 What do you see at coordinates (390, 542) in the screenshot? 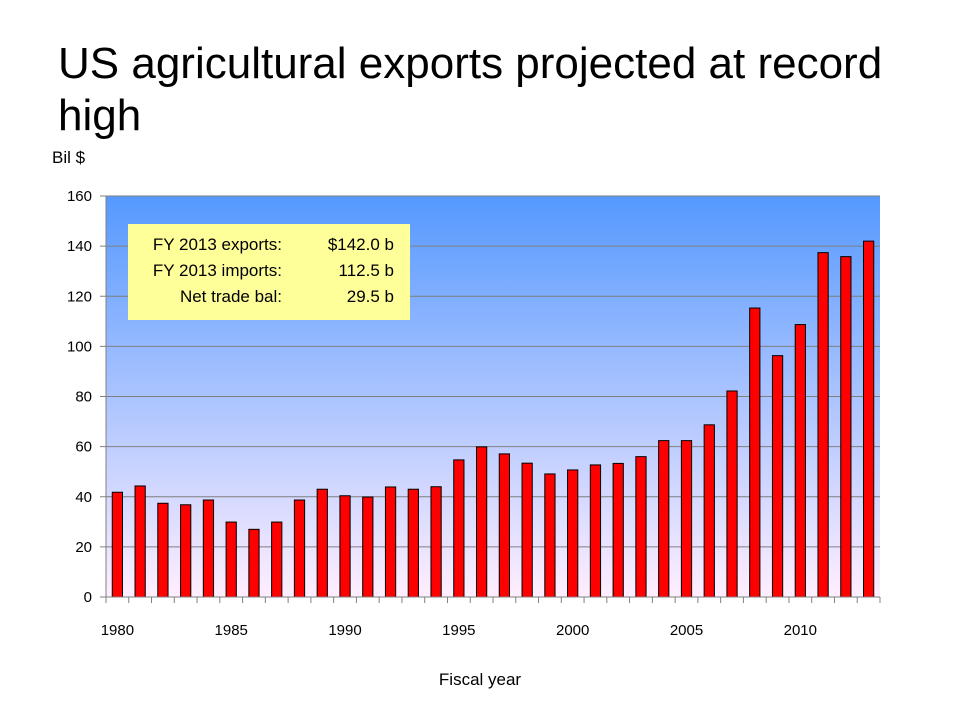
I see `bar-1992` at bounding box center [390, 542].